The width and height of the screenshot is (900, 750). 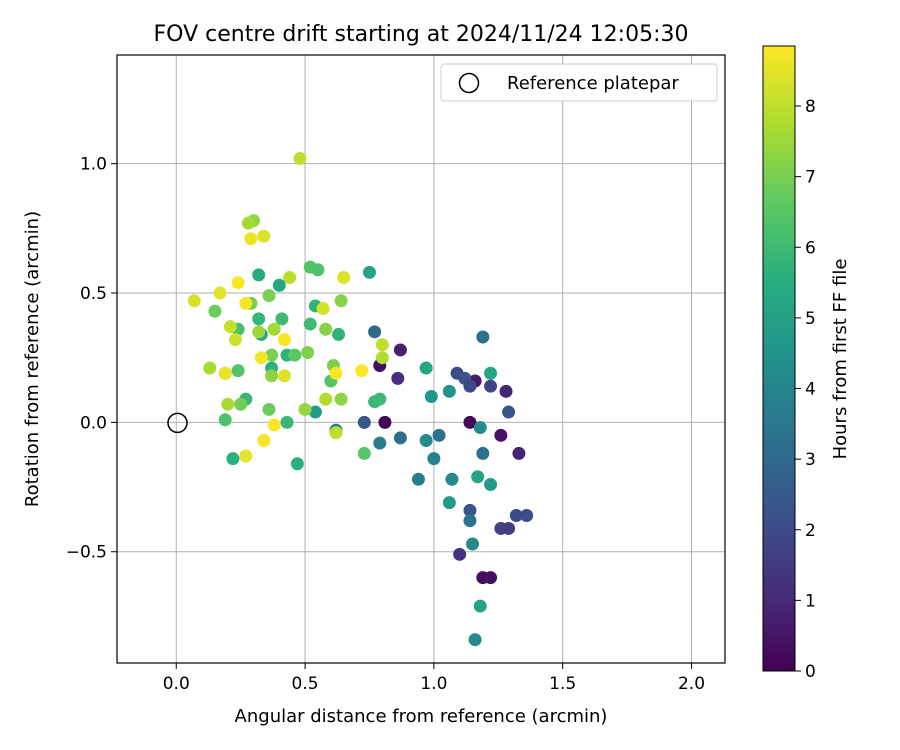 I want to click on legend-entry-reference-platepar: Reference platepar, so click(x=593, y=83).